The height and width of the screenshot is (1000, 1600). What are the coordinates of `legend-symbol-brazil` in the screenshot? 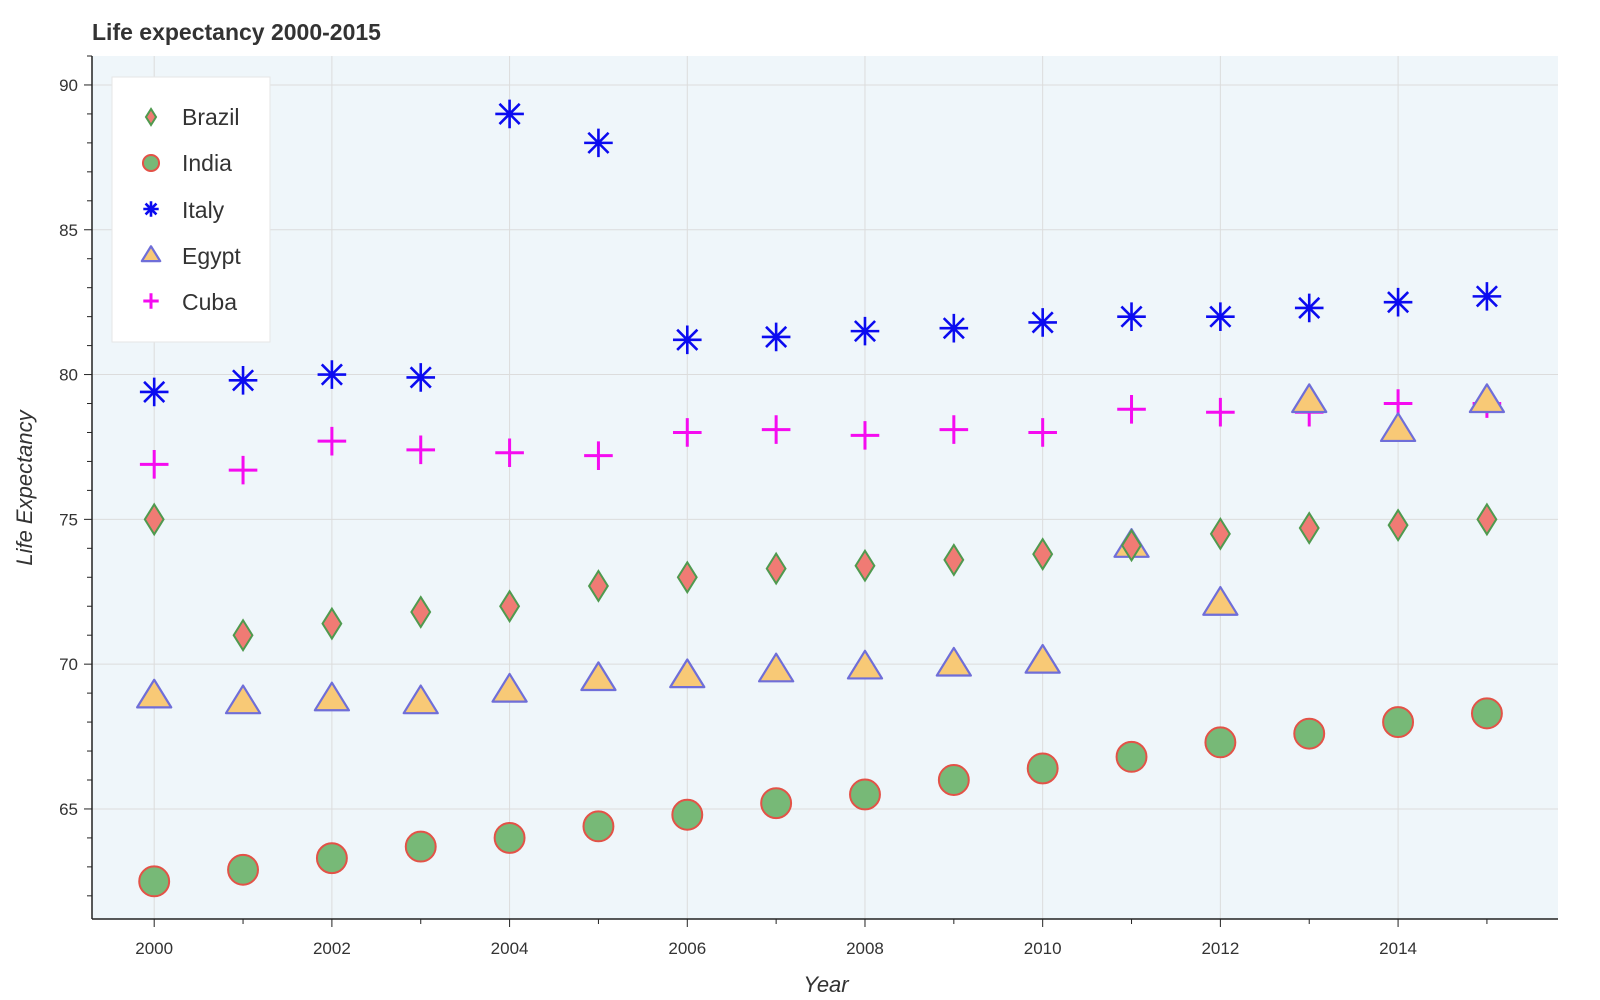 It's located at (151, 117).